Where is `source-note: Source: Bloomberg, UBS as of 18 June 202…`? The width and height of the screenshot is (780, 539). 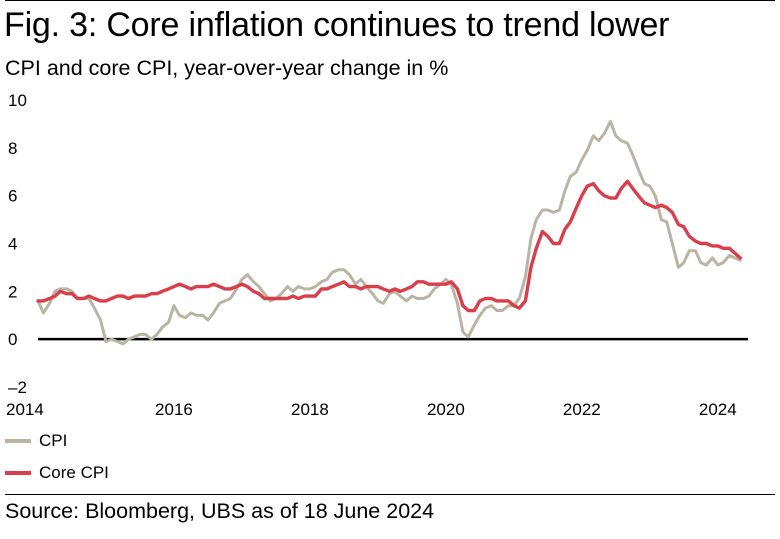
source-note: Source: Bloomberg, UBS as of 18 June 202… is located at coordinates (220, 511).